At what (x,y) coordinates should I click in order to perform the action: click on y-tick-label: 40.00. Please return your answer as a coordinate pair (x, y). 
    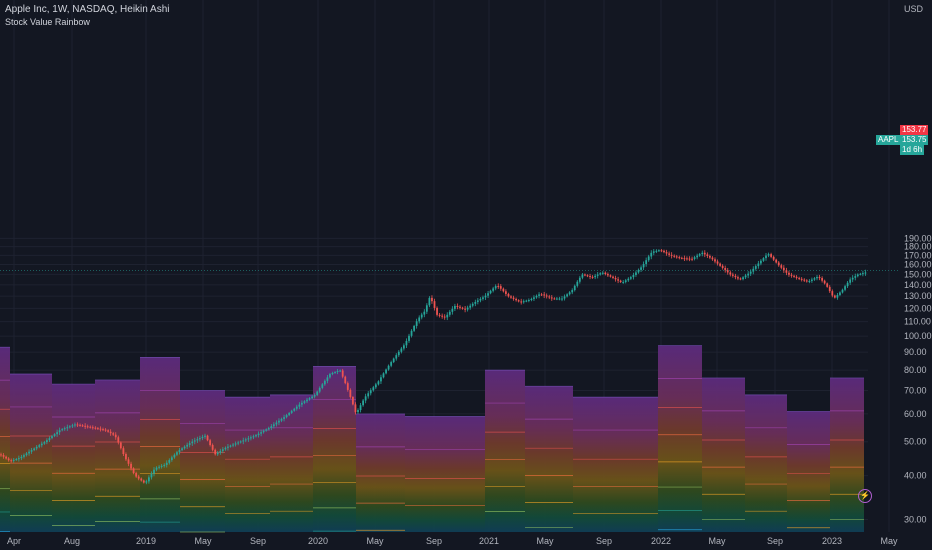
    Looking at the image, I should click on (915, 476).